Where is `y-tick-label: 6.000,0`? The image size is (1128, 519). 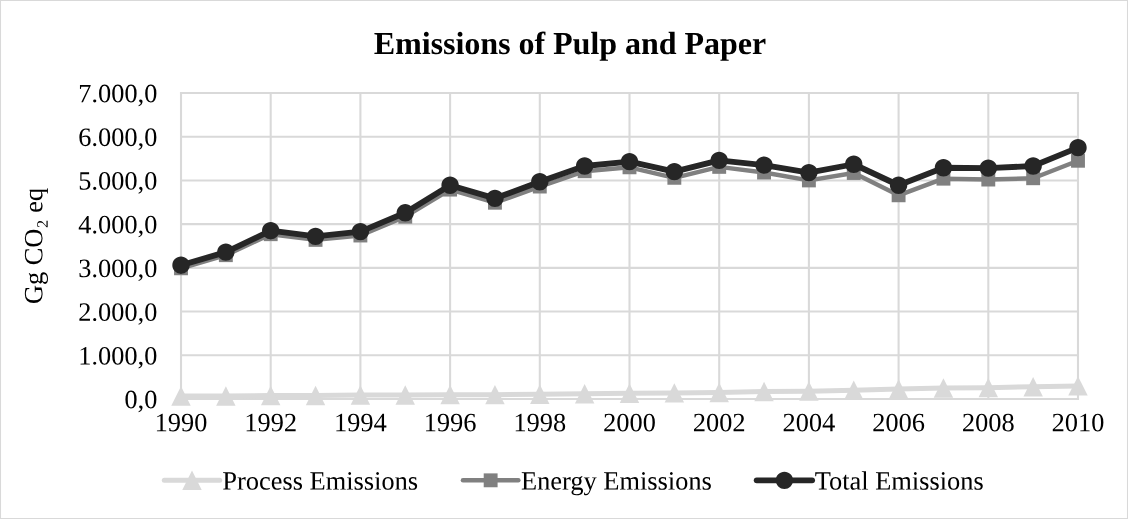
y-tick-label: 6.000,0 is located at coordinates (118, 139).